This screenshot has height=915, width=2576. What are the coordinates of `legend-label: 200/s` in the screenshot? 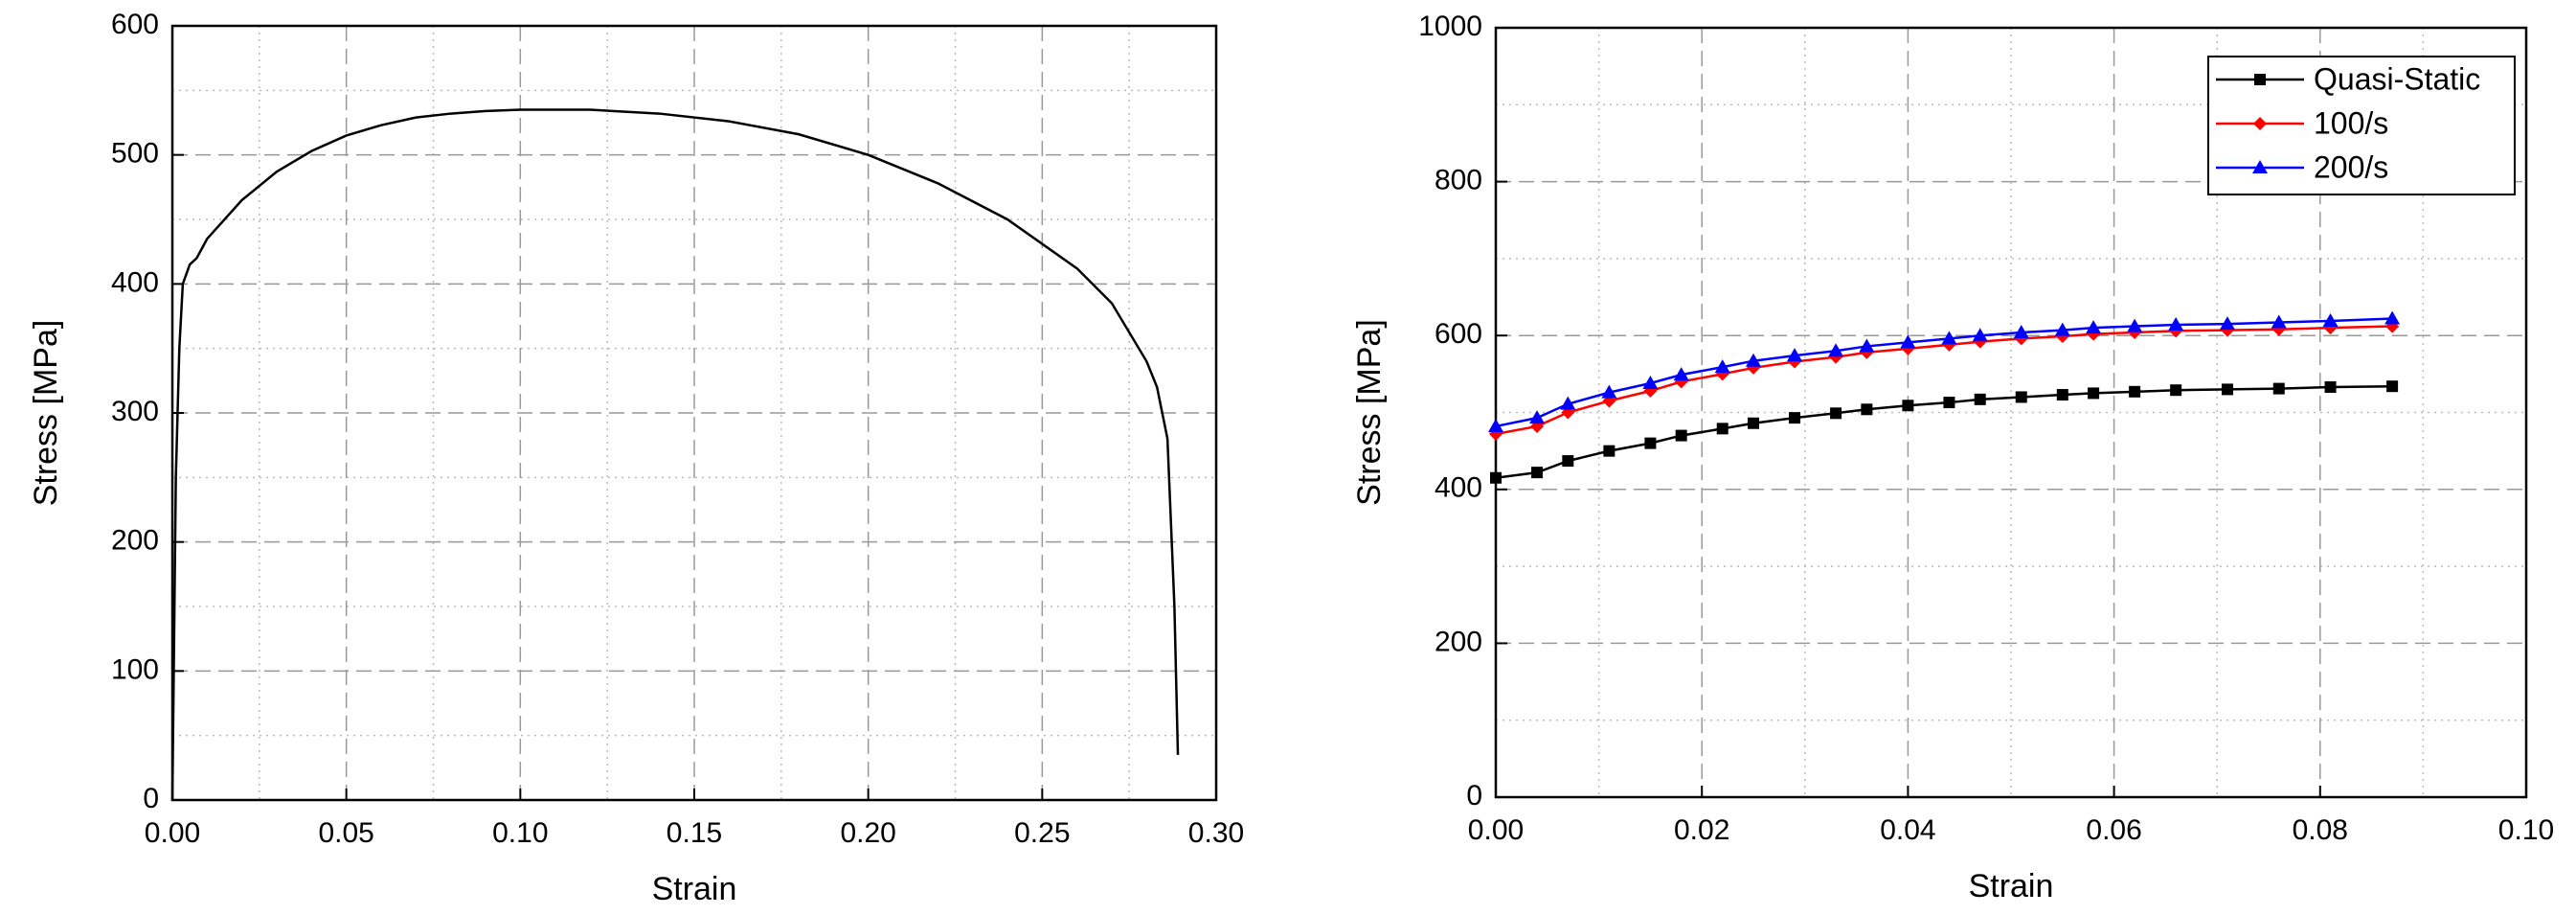 It's located at (2351, 166).